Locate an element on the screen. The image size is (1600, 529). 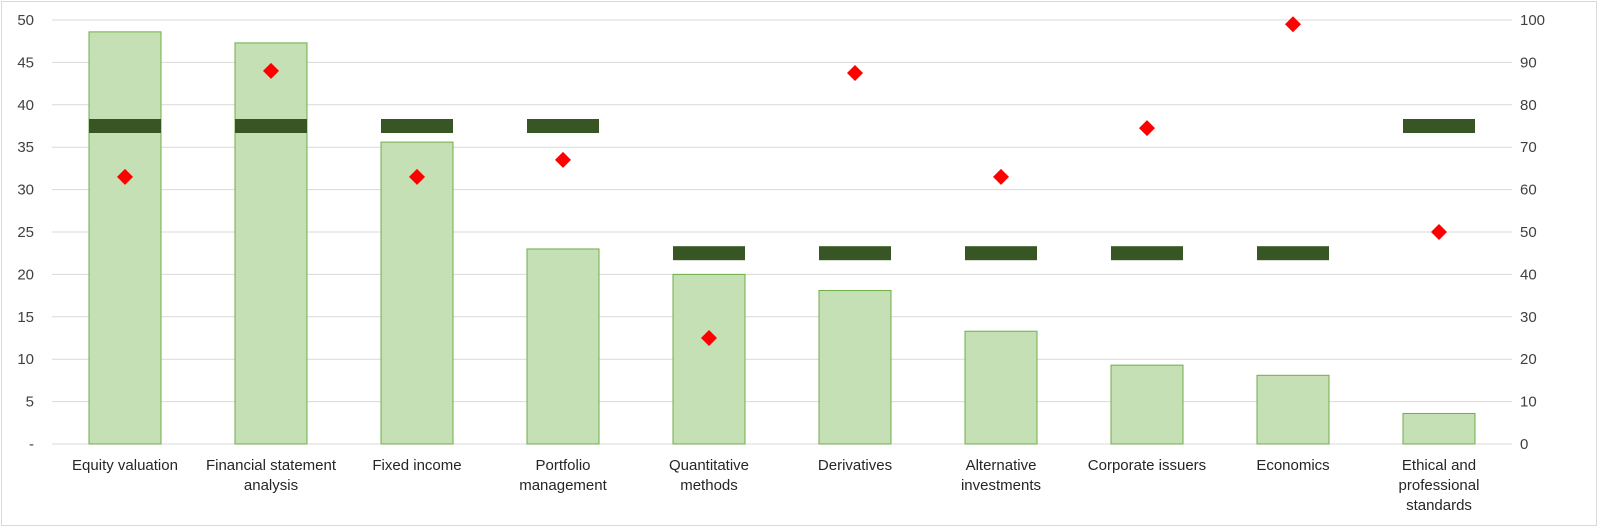
category-label-line: Portfolio is located at coordinates (562, 465).